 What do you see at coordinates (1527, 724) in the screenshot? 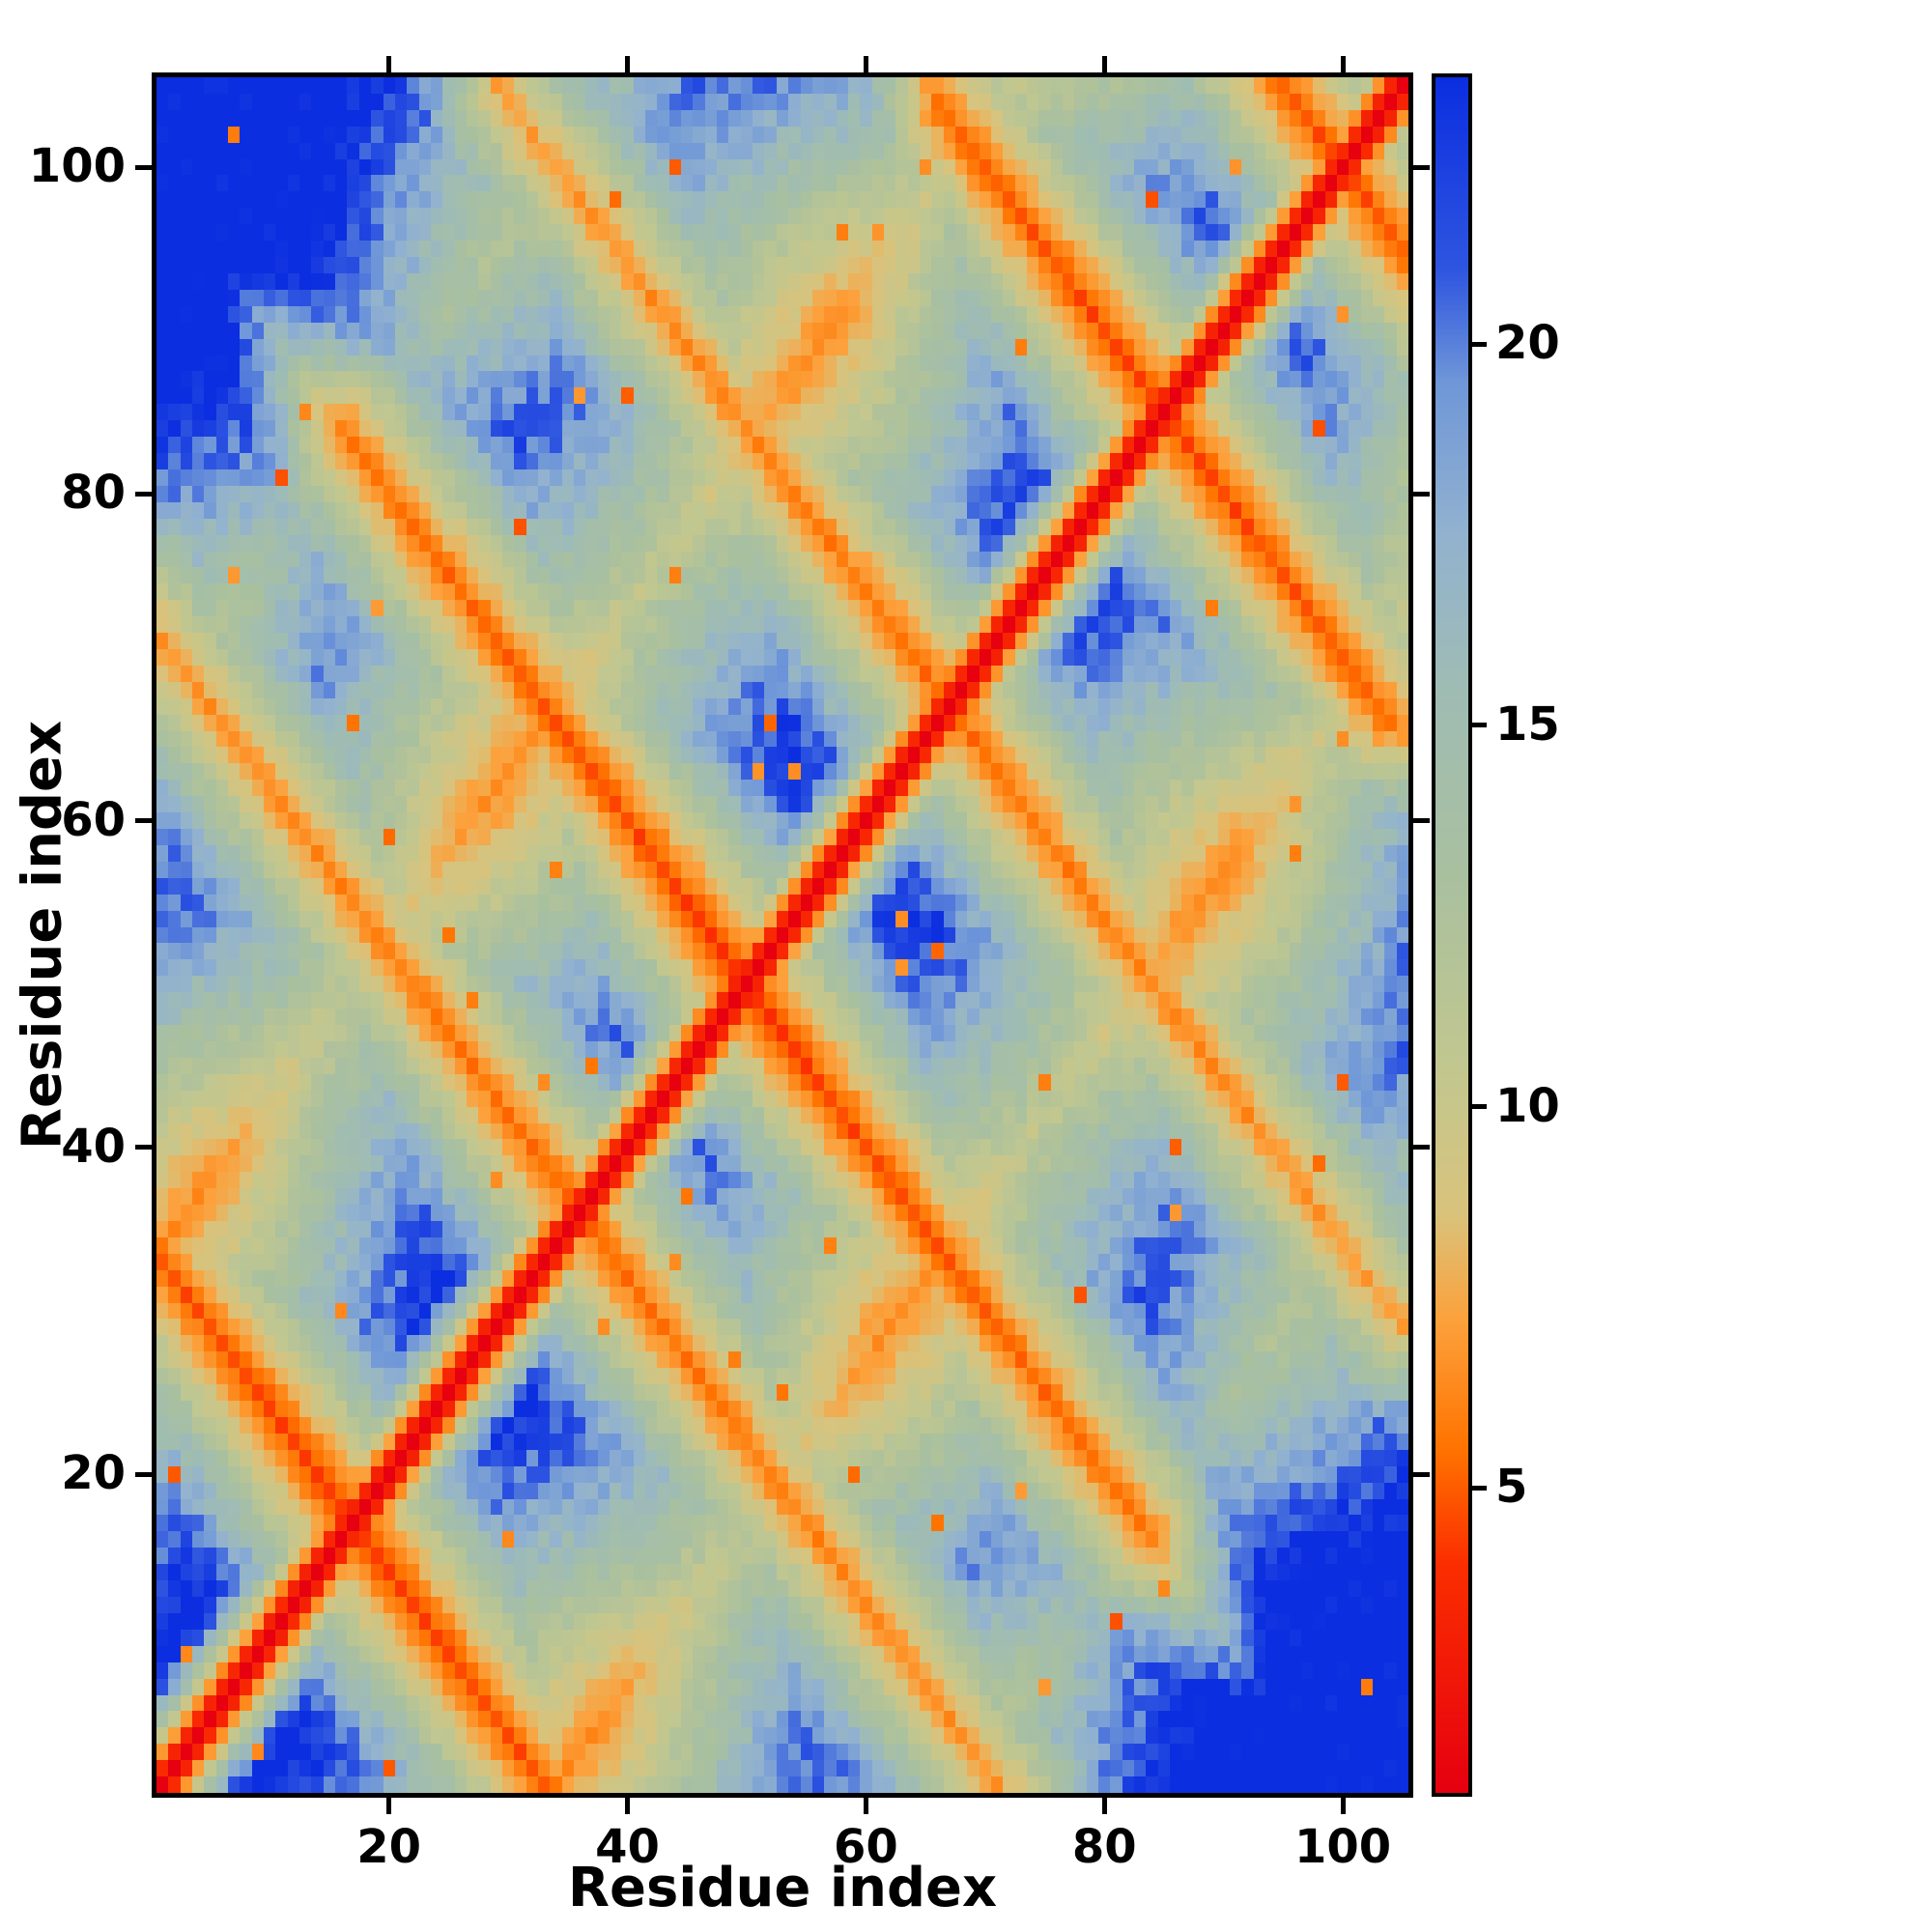
I see `colorbar-tick-label: 15` at bounding box center [1527, 724].